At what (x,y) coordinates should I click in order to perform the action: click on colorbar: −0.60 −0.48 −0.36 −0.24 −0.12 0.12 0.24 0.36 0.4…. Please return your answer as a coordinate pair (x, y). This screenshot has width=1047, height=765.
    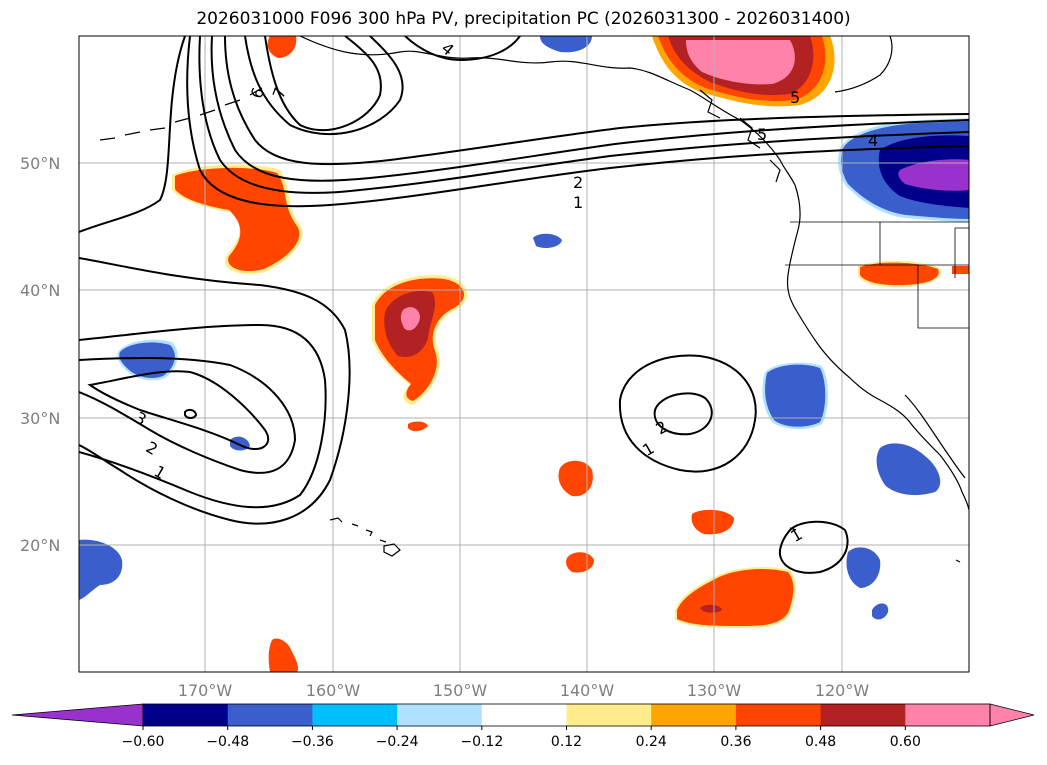
    Looking at the image, I should click on (523, 726).